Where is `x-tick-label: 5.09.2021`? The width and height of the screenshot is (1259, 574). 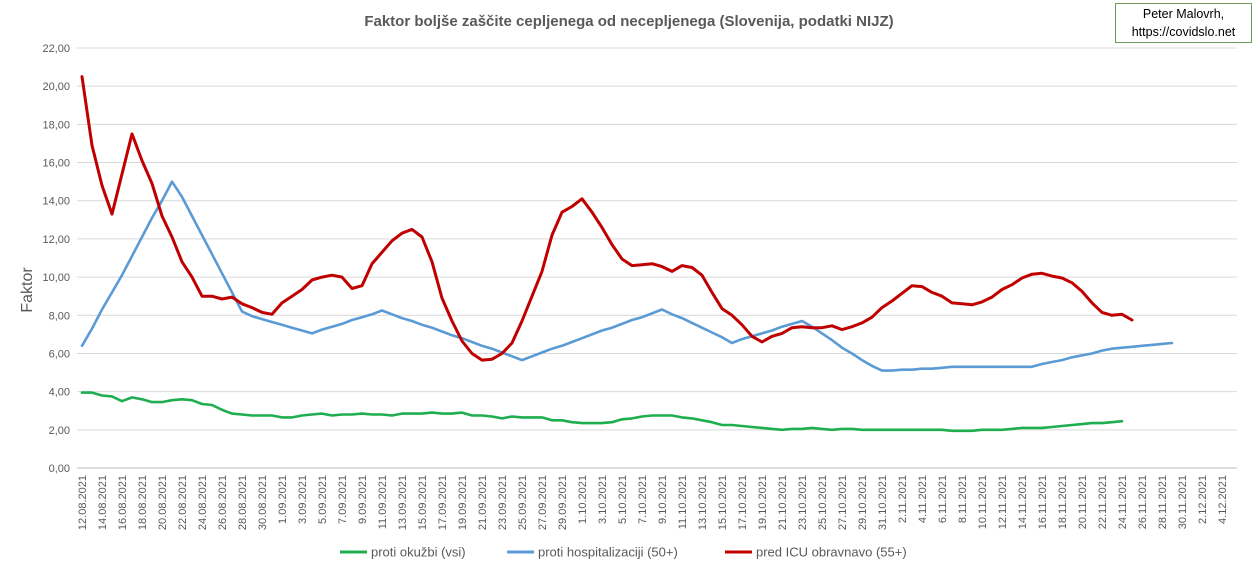
x-tick-label: 5.09.2021 is located at coordinates (323, 499).